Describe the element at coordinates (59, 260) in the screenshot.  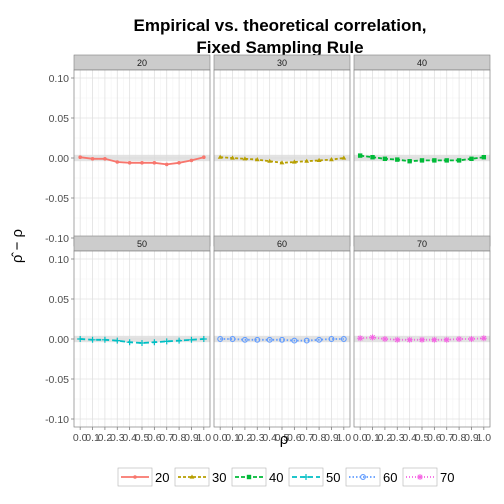
I see `y-tick-label: 0.10` at that location.